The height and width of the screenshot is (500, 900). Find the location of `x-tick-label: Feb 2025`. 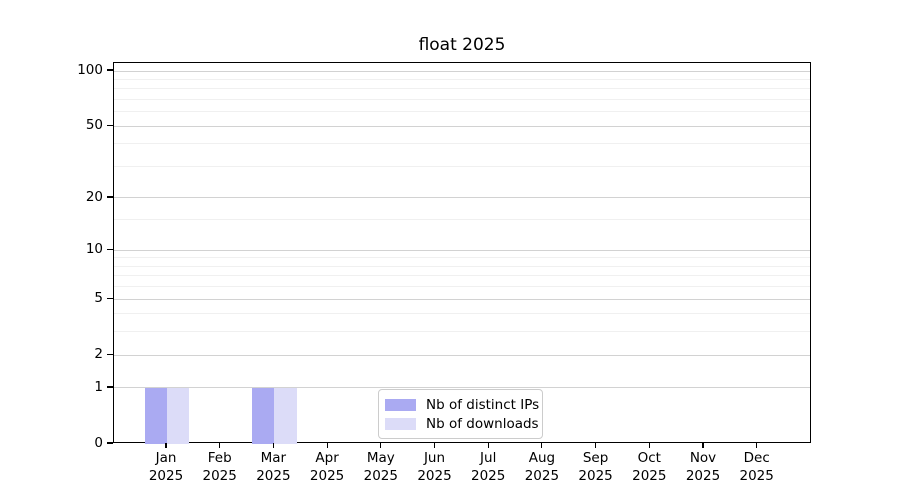

x-tick-label: Feb 2025 is located at coordinates (220, 467).